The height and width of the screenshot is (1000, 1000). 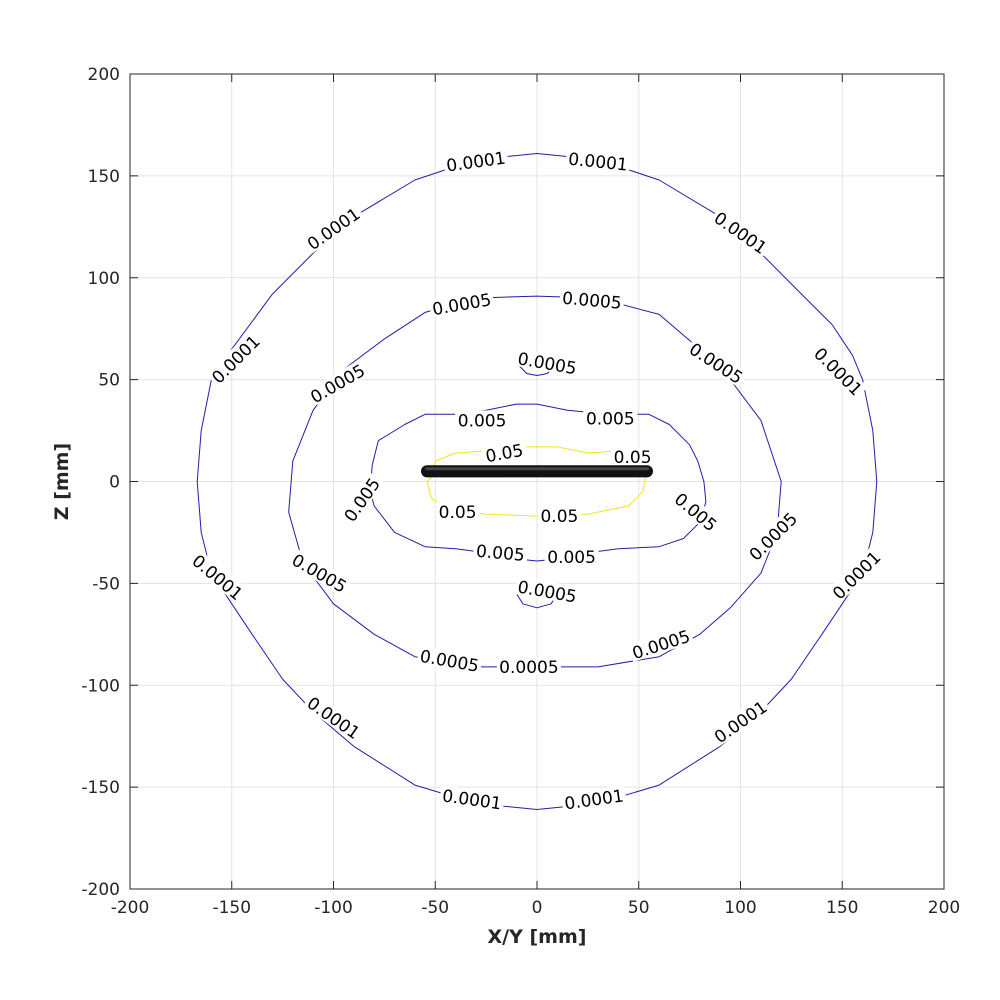 What do you see at coordinates (100, 890) in the screenshot?
I see `y-tick-label: -200` at bounding box center [100, 890].